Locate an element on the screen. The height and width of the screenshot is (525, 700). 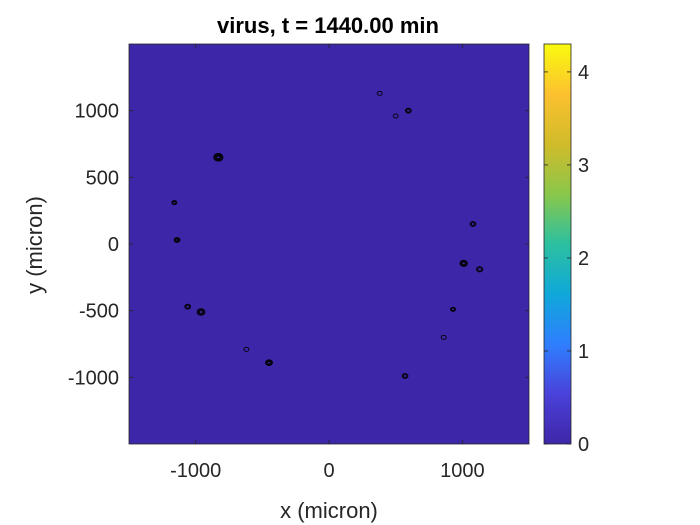
chart-title: virus, t = 1440.00 min is located at coordinates (328, 25).